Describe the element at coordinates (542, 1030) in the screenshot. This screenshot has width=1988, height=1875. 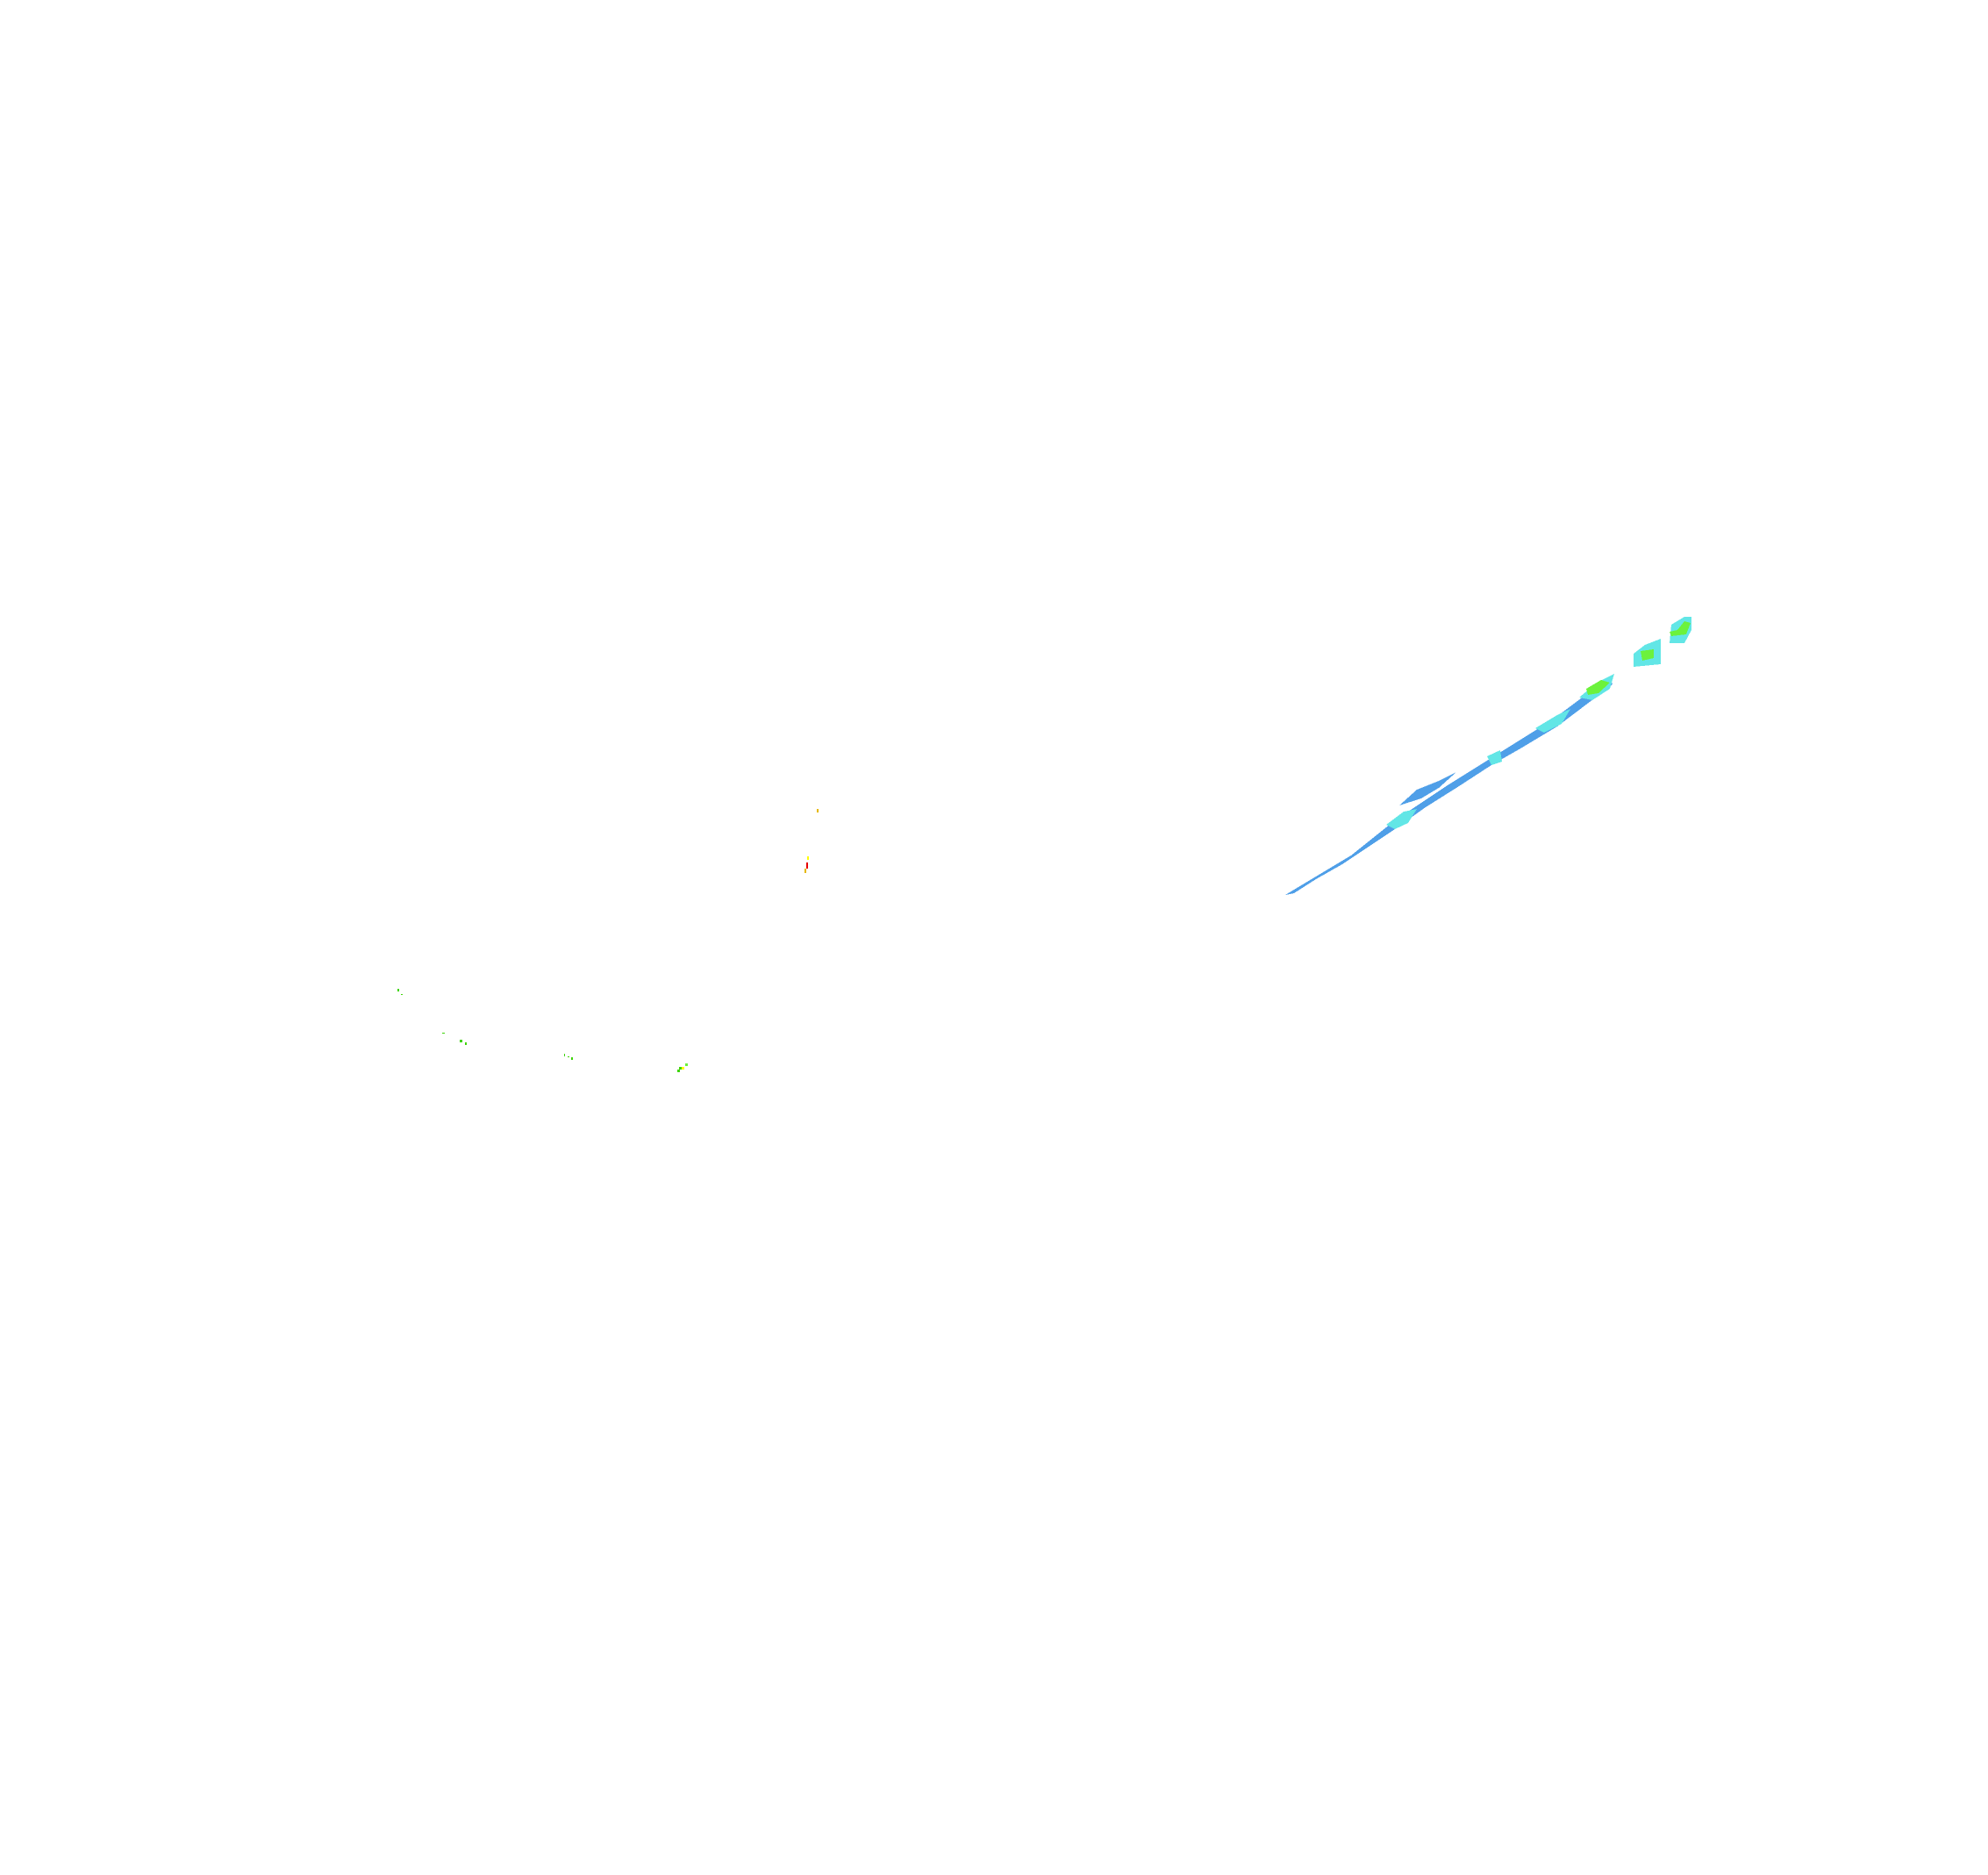
I see `scattered-cells-southwest` at that location.